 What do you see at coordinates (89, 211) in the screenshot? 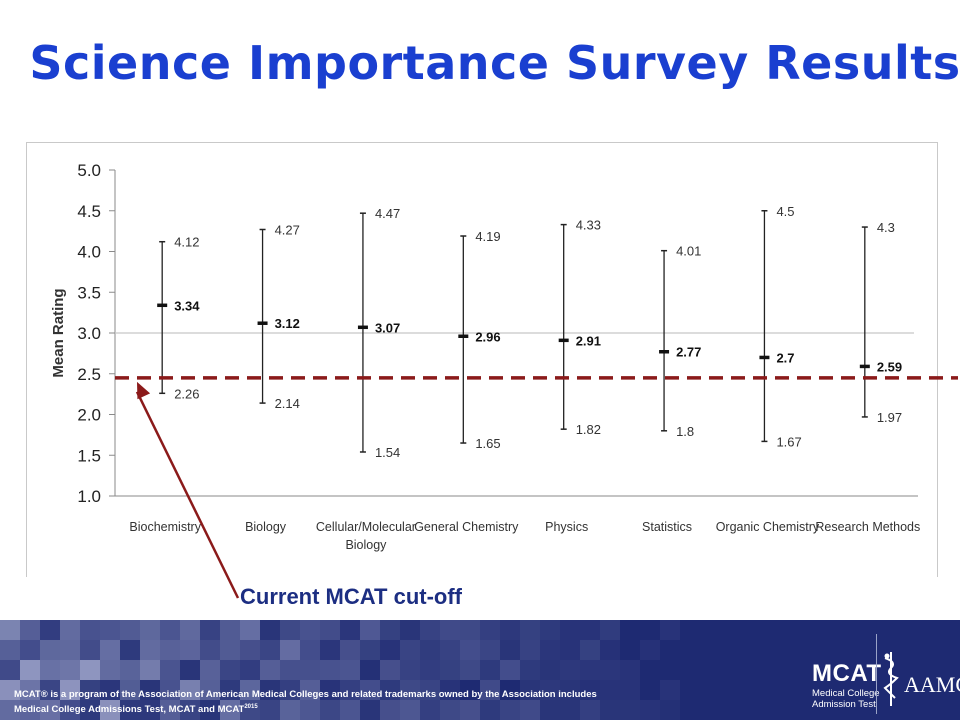
I see `y-tick-label: 4.5` at bounding box center [89, 211].